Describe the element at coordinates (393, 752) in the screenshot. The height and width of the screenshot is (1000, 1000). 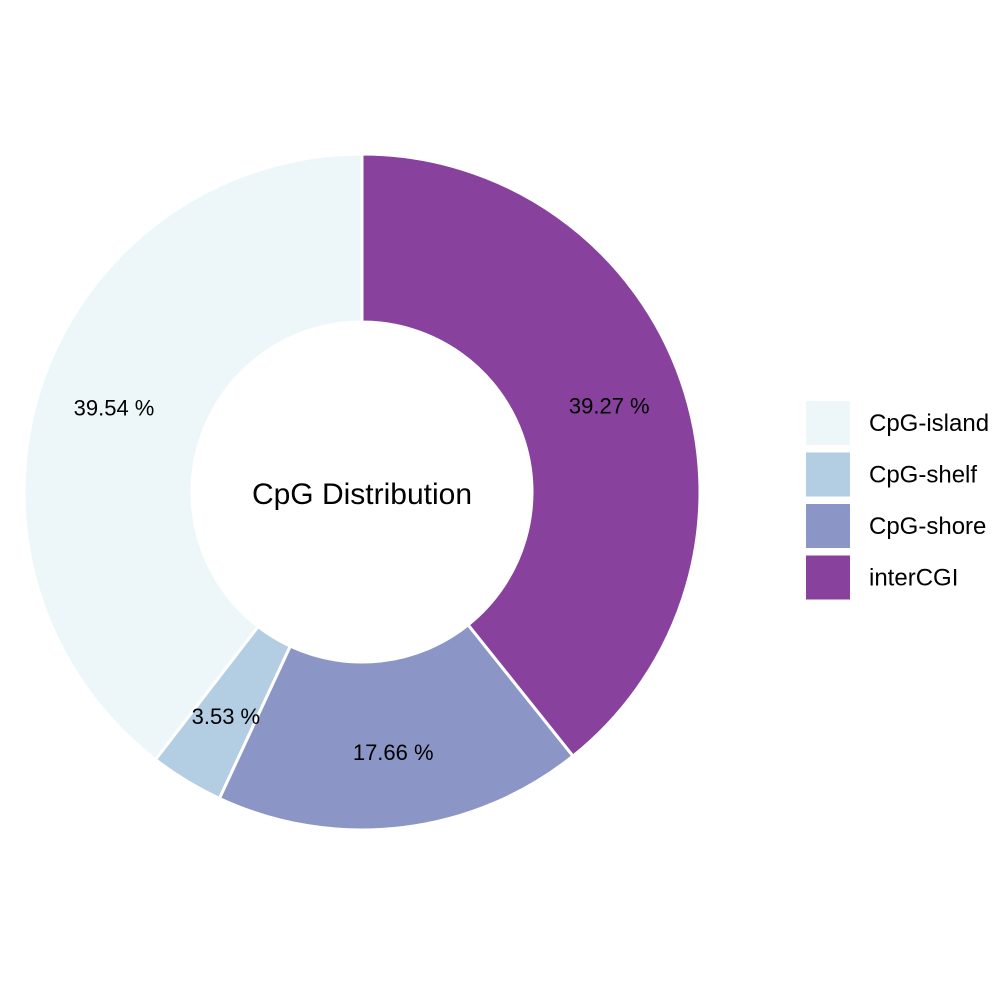
I see `slice-label-cpg-shore: 17.66 %` at that location.